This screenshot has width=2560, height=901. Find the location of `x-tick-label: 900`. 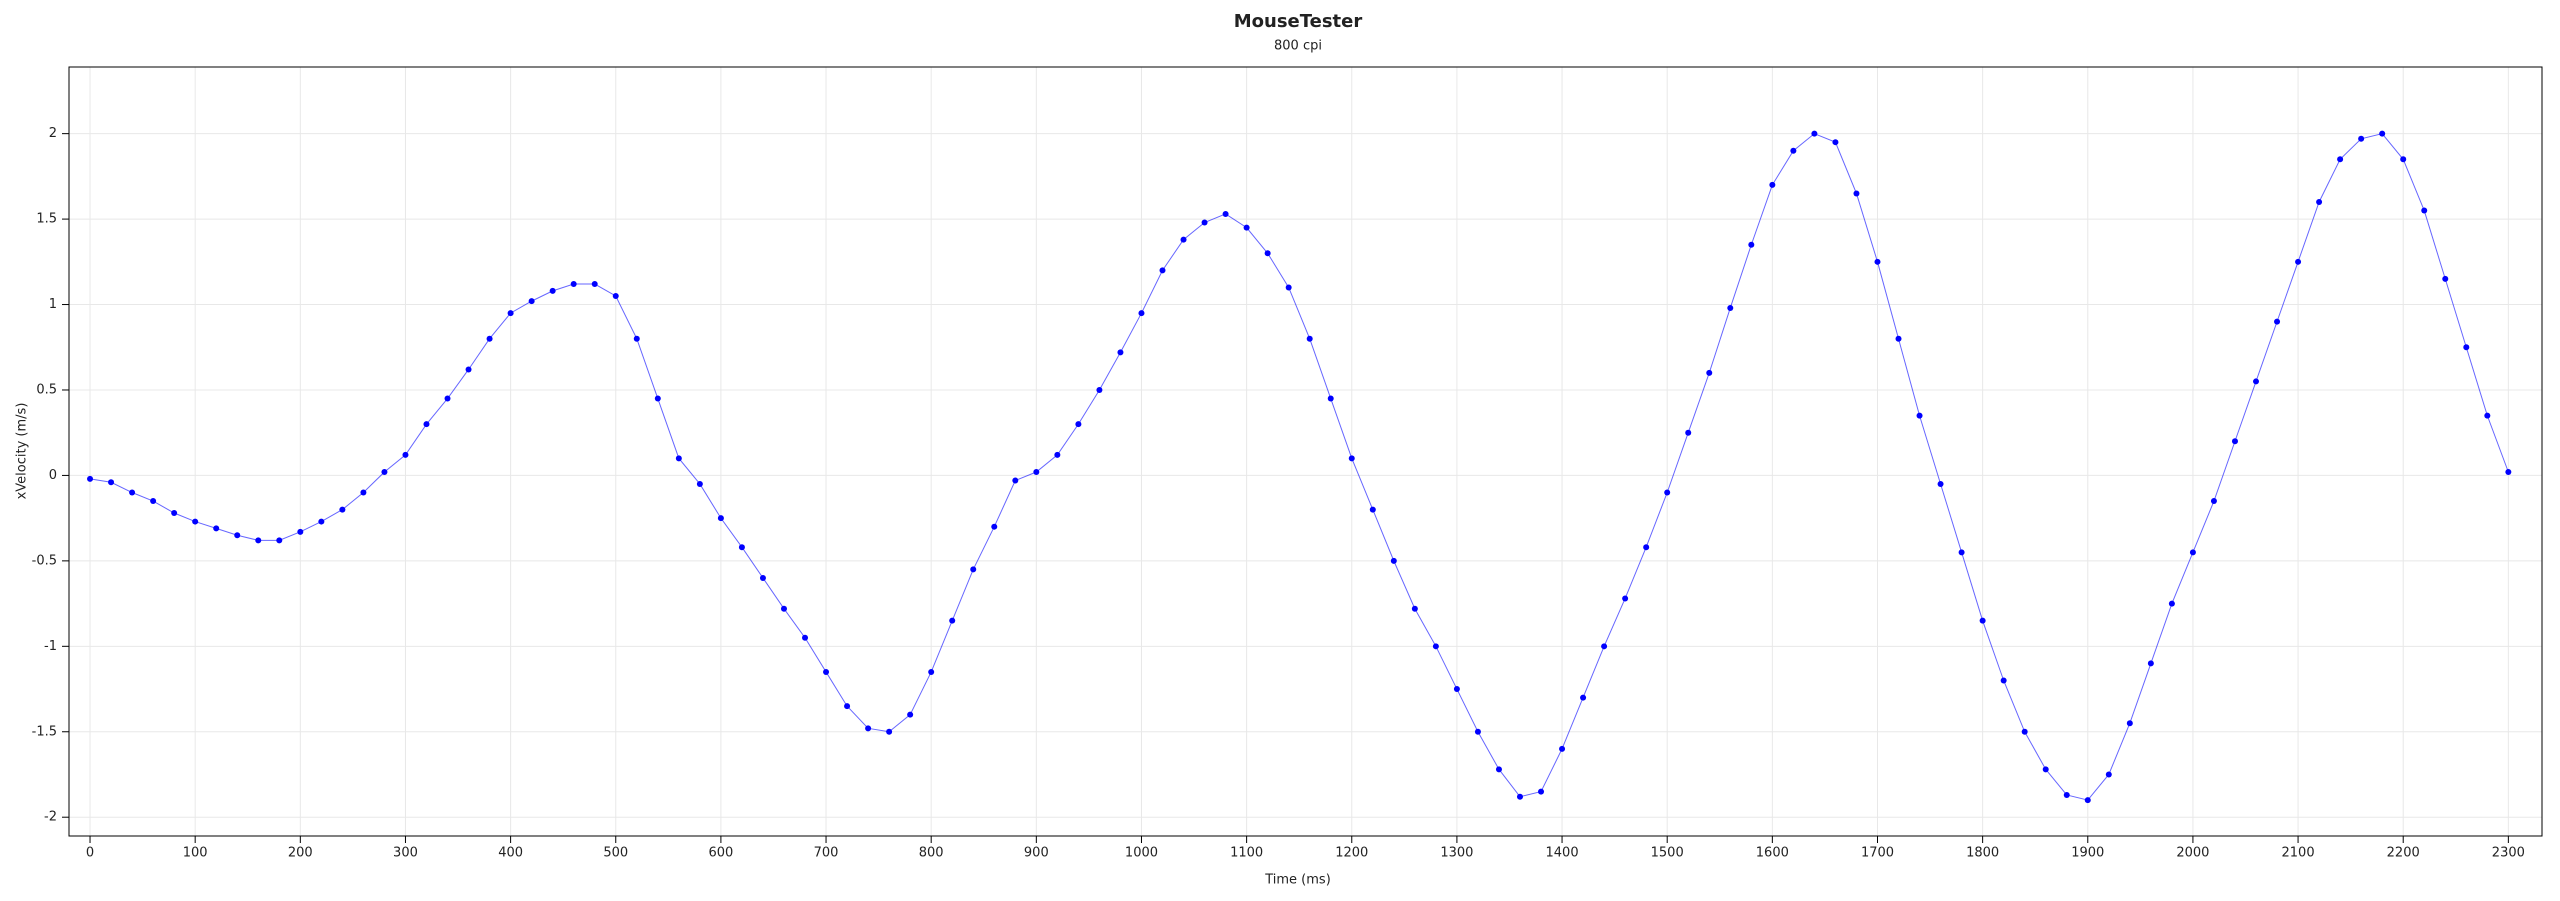

x-tick-label: 900 is located at coordinates (1036, 853).